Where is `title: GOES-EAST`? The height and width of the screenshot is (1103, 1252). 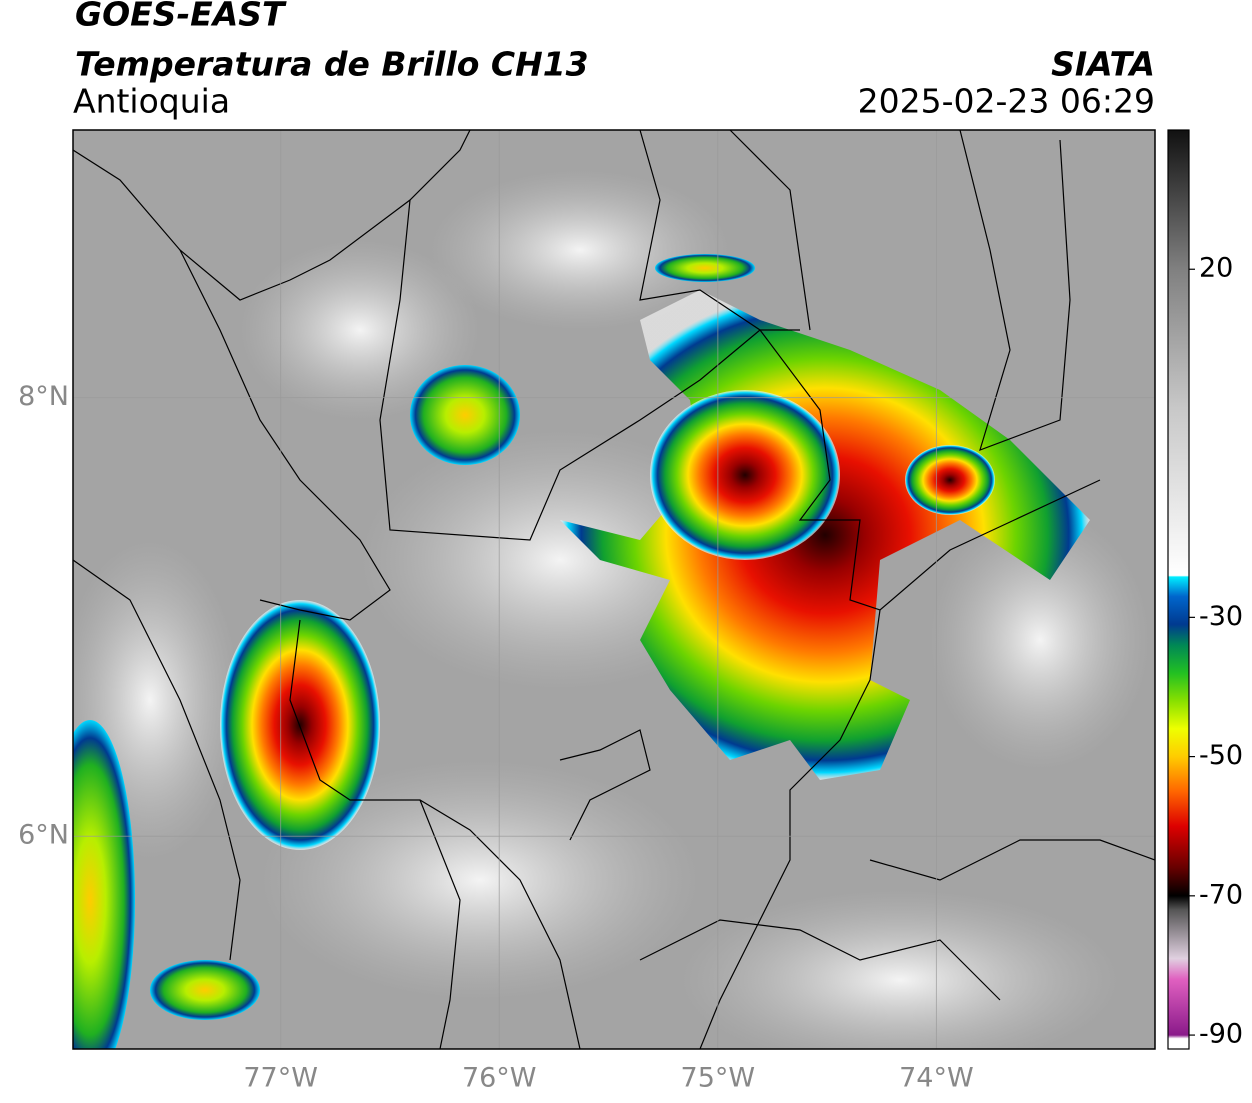 title: GOES-EAST is located at coordinates (181, 17).